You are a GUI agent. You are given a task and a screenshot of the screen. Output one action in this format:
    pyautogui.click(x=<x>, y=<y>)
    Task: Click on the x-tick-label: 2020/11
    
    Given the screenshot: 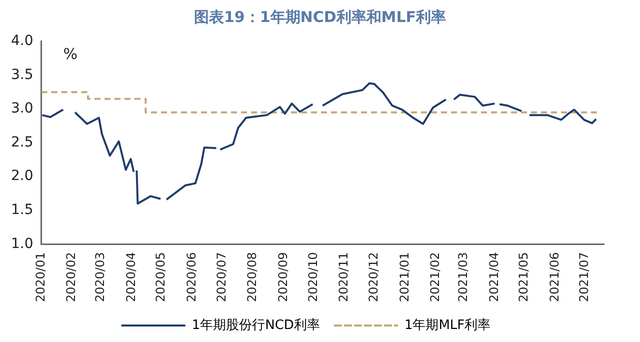 What is the action you would take?
    pyautogui.click(x=343, y=277)
    